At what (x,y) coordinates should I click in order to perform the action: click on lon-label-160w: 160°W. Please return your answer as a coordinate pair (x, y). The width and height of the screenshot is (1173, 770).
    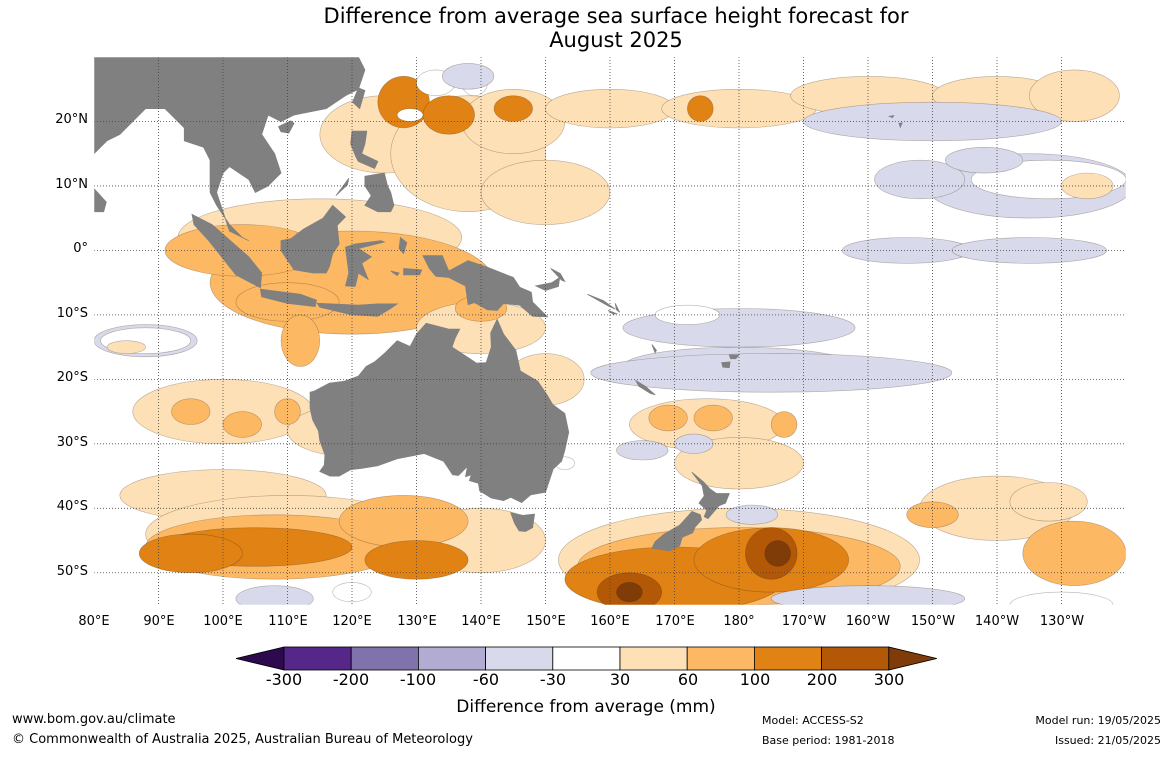
    Looking at the image, I should click on (868, 621).